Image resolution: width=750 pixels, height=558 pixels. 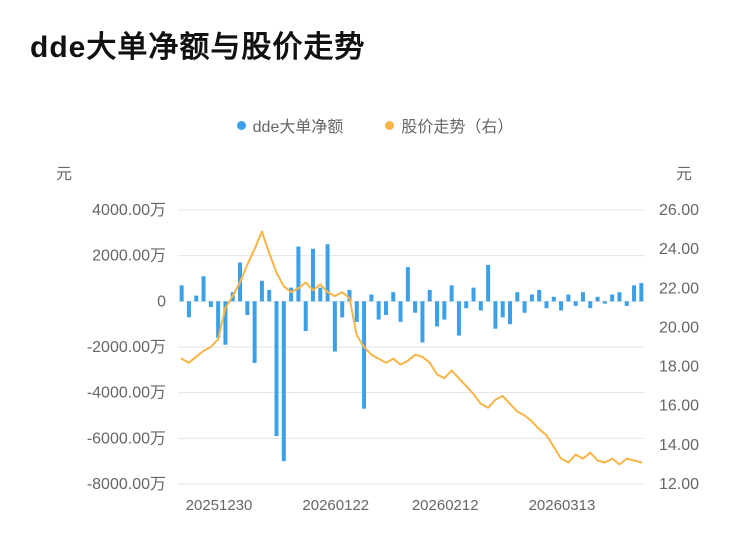 I want to click on x-axis-tick-label: 20251230, so click(x=219, y=505).